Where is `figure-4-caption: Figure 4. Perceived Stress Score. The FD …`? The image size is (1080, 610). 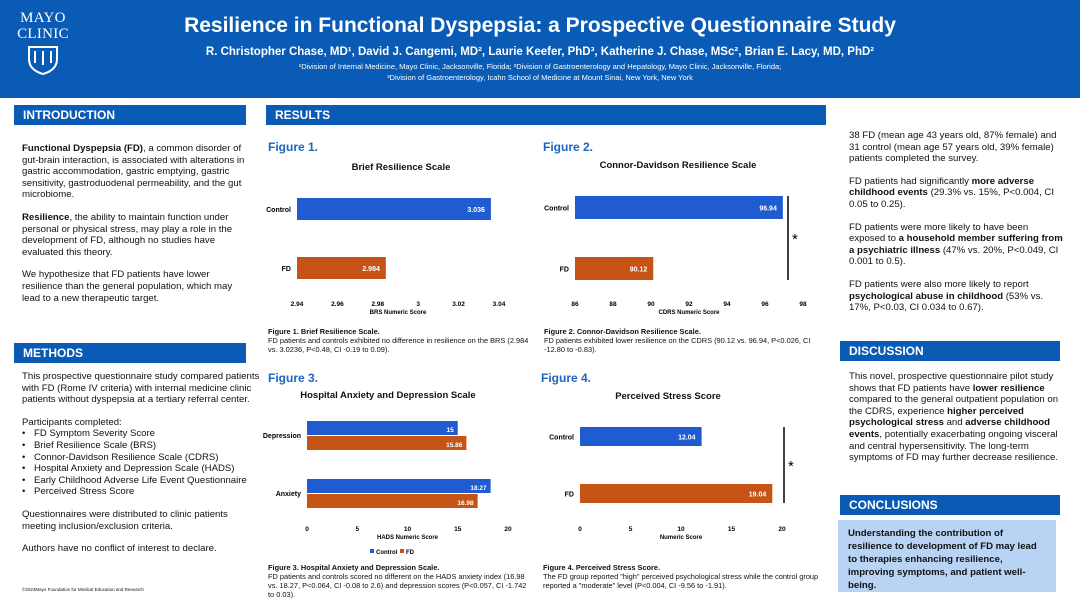 figure-4-caption: Figure 4. Perceived Stress Score. The FD … is located at coordinates (681, 576).